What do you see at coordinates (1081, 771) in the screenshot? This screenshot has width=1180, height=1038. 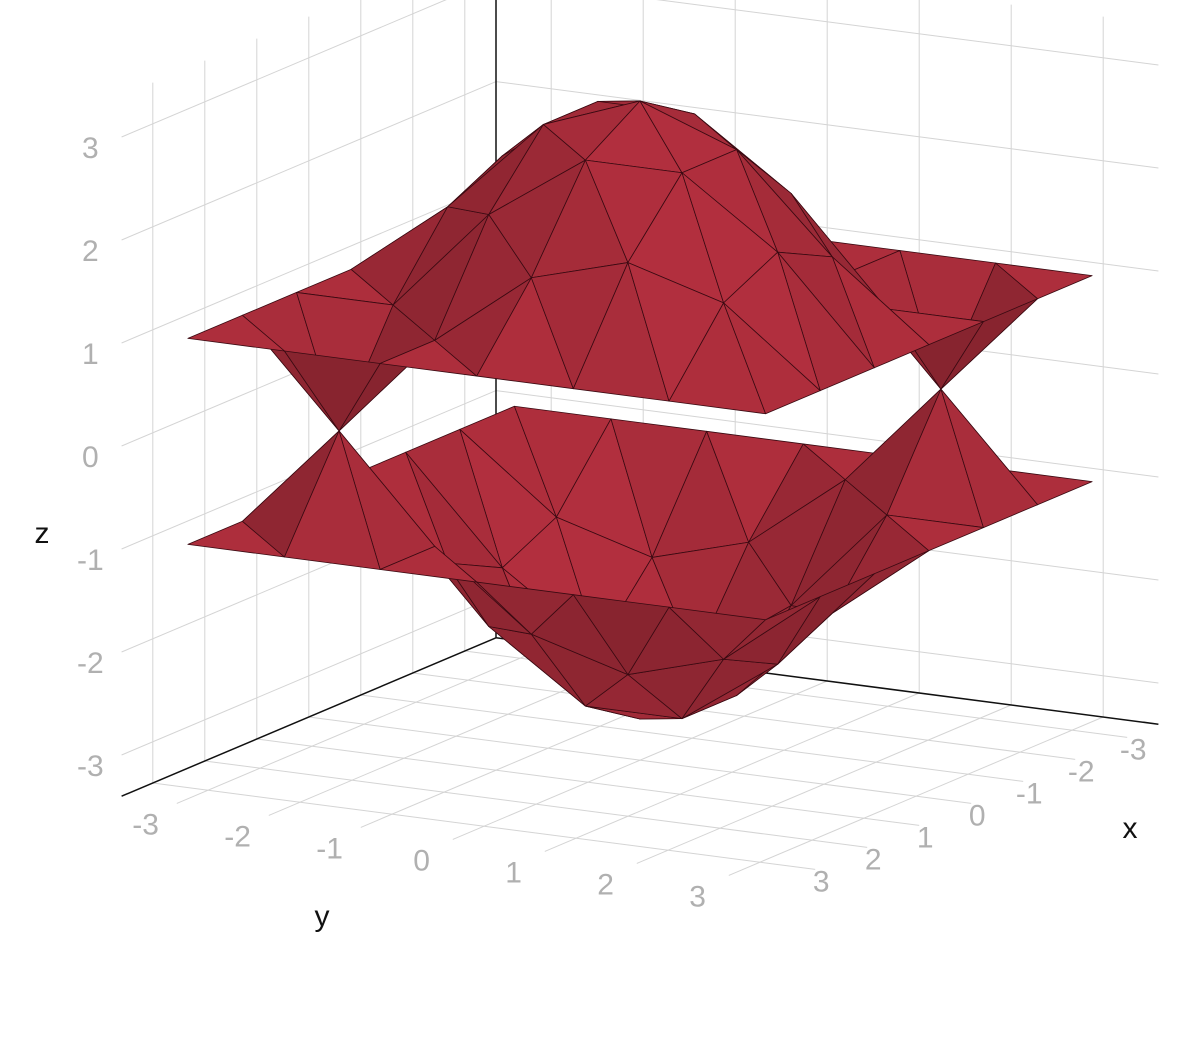 I see `x-tick-label: -2` at bounding box center [1081, 771].